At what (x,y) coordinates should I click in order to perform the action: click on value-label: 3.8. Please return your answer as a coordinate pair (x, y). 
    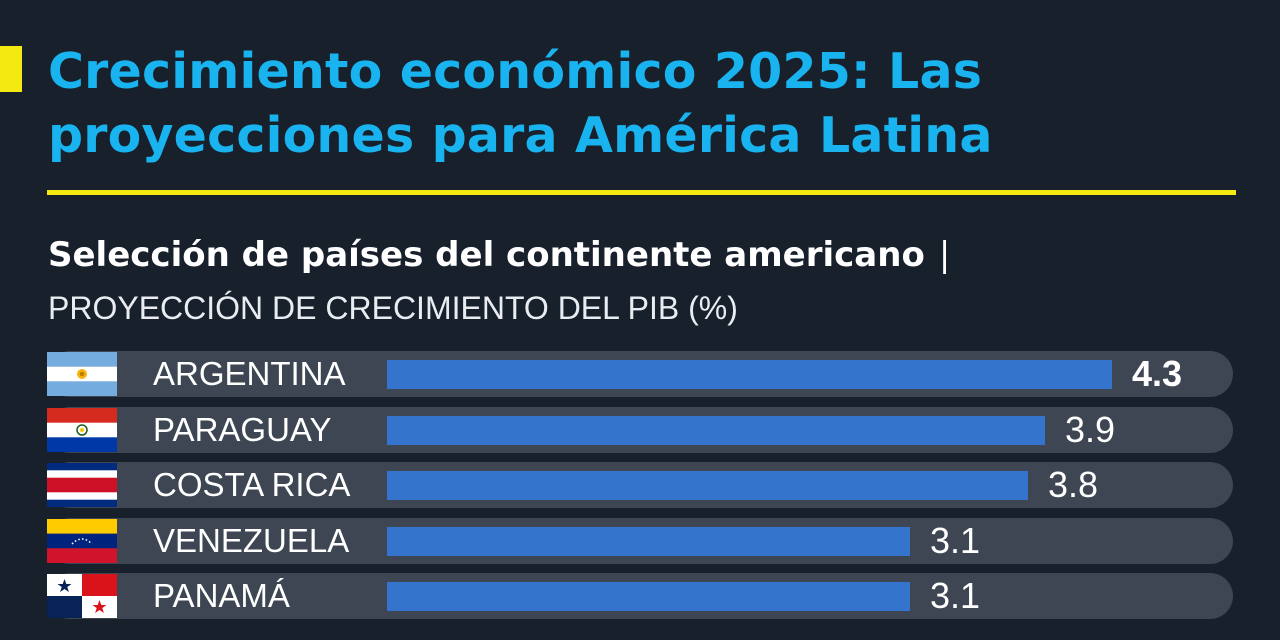
    Looking at the image, I should click on (1073, 484).